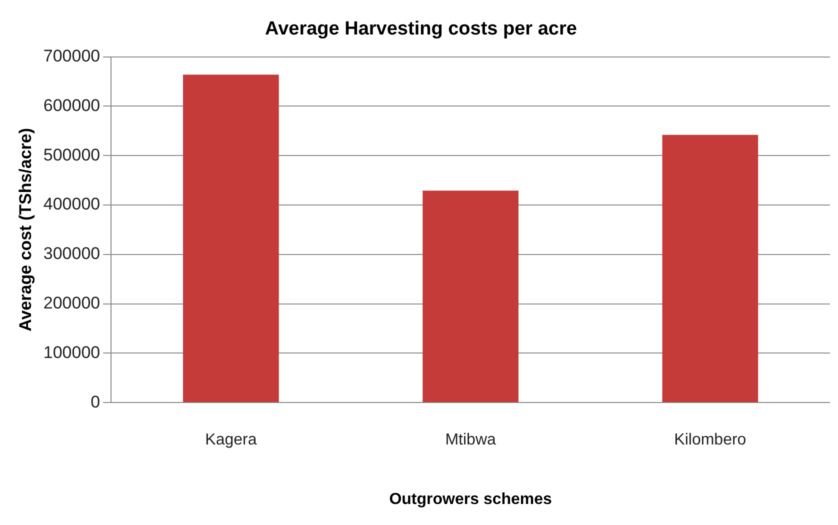 This screenshot has width=838, height=525. What do you see at coordinates (71, 352) in the screenshot?
I see `y-tick-label: 100000` at bounding box center [71, 352].